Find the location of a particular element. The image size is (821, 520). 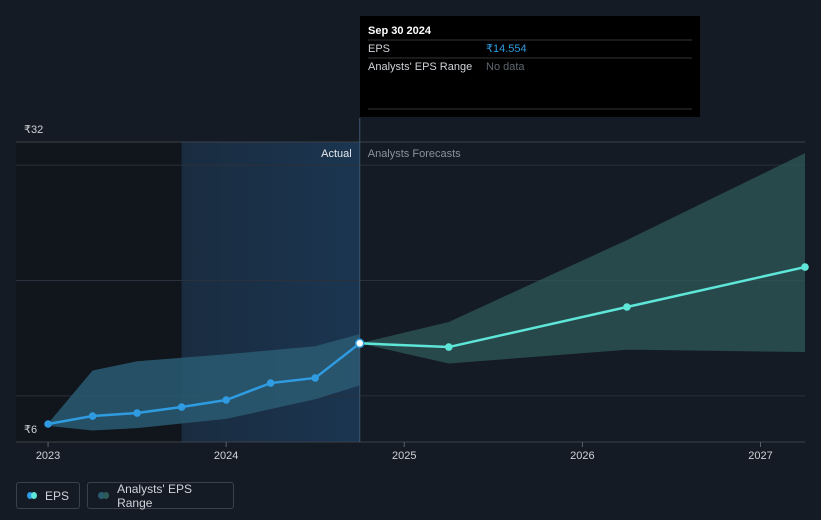

tooltip-value: ₹14.554 is located at coordinates (506, 49).